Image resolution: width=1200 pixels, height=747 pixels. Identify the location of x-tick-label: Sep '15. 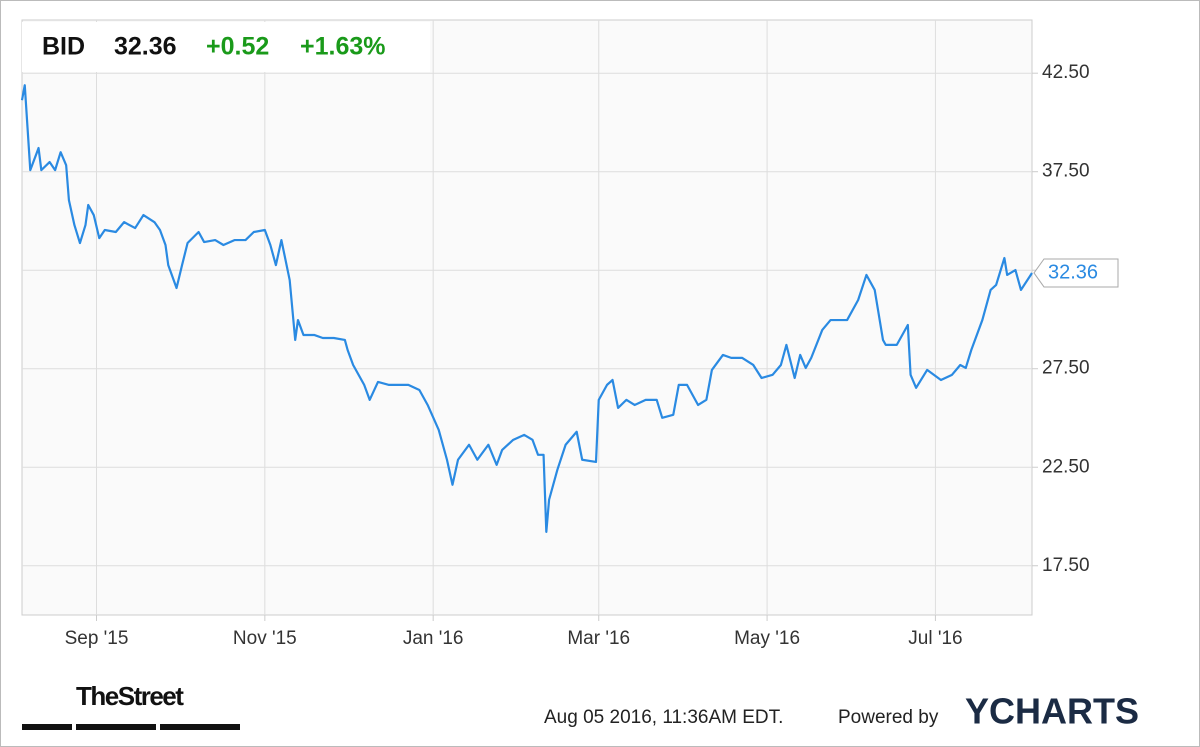
(97, 638).